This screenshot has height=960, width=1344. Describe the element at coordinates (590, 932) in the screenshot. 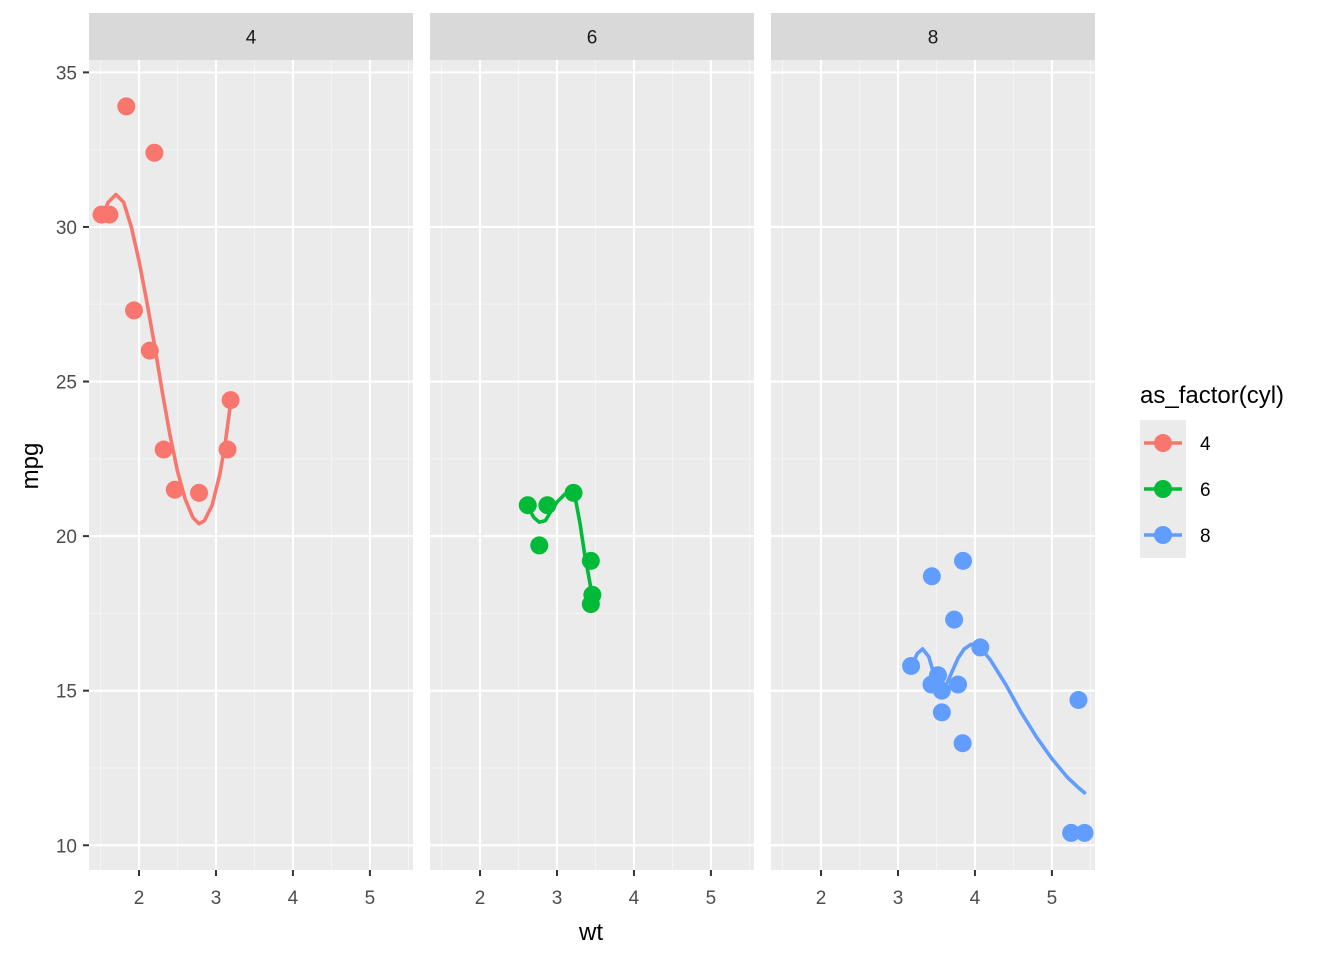

I see `x-axis-title: wt` at that location.